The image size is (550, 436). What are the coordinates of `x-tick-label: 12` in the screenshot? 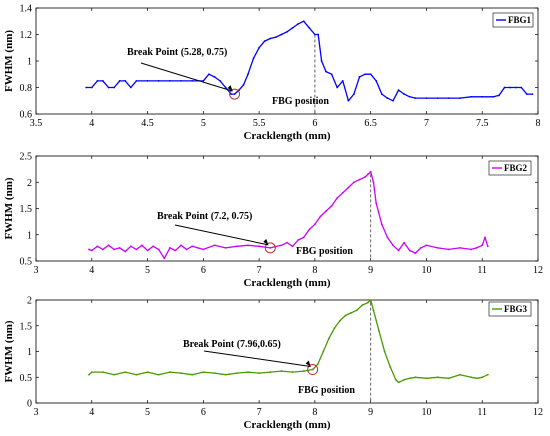 It's located at (538, 412).